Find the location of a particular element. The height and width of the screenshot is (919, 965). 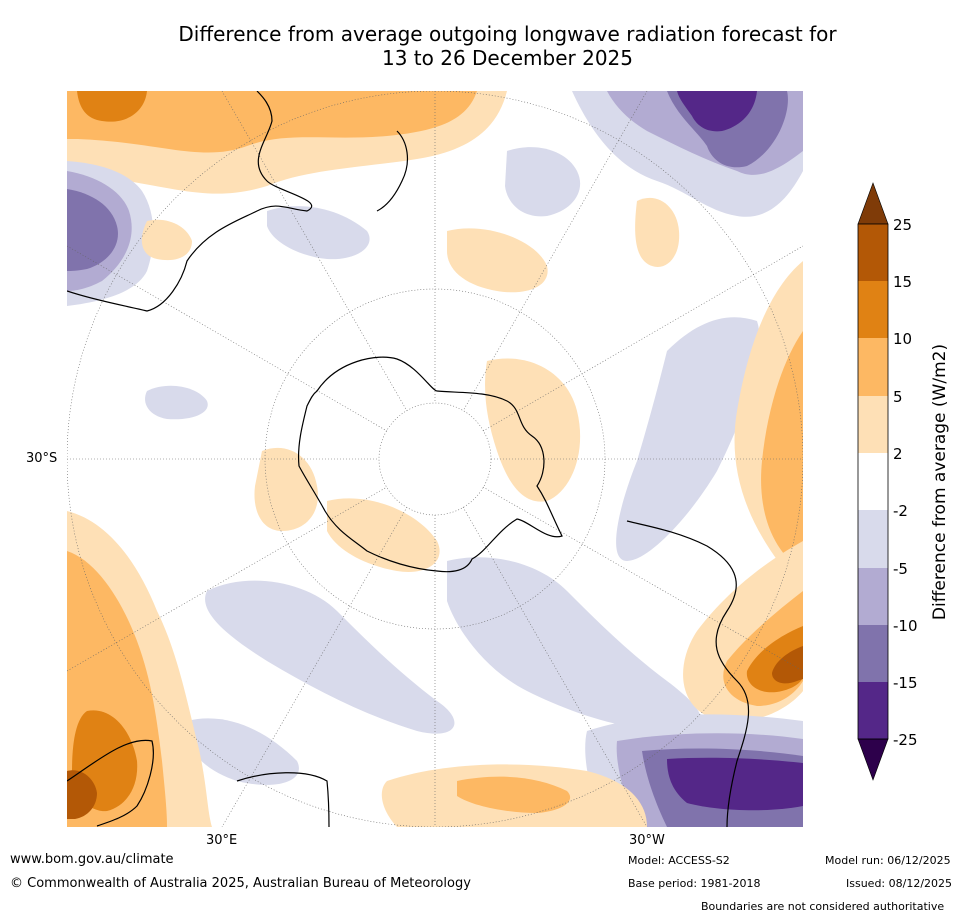

colorbar-tick-m2: -2 is located at coordinates (900, 511).